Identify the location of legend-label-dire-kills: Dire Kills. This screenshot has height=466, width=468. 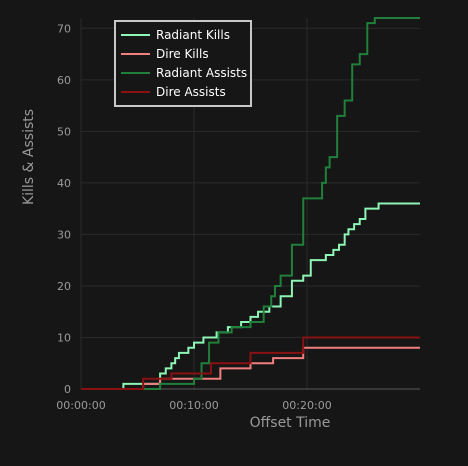
(182, 54).